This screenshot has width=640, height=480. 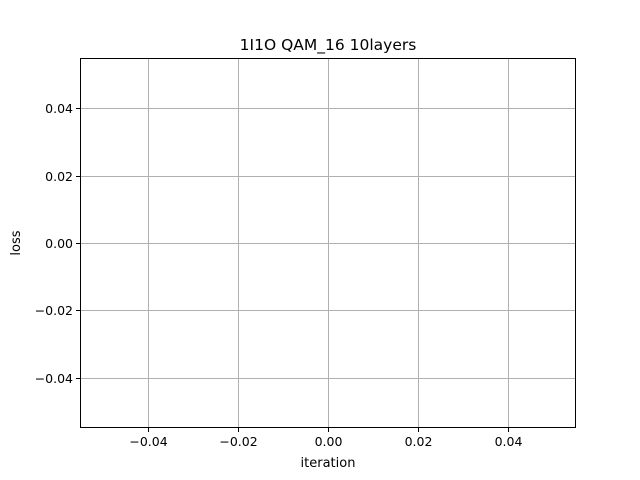 I want to click on chart-title: 1I1O QAM_16 10layers, so click(x=328, y=45).